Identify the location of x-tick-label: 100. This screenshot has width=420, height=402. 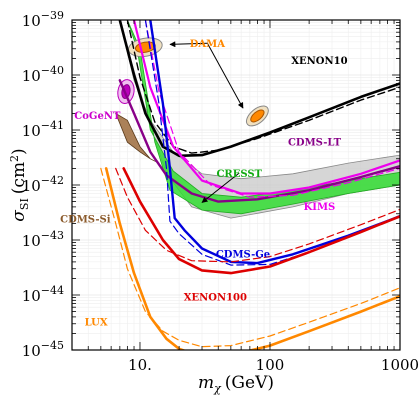
(270, 365).